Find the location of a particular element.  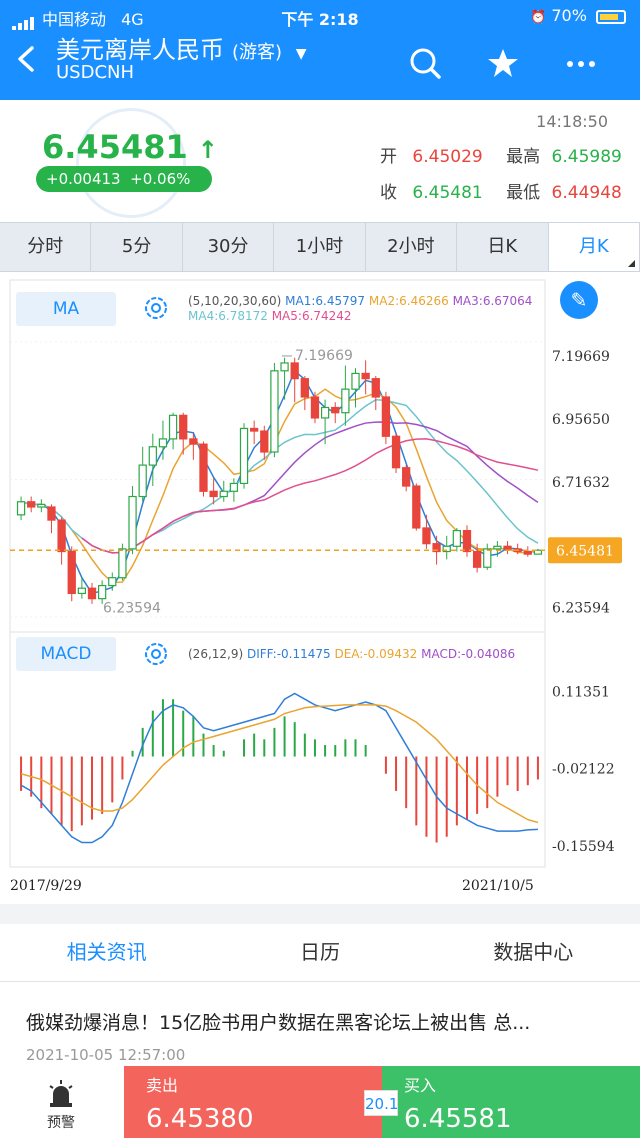

macd-axis-label: -0.15594 is located at coordinates (583, 847).